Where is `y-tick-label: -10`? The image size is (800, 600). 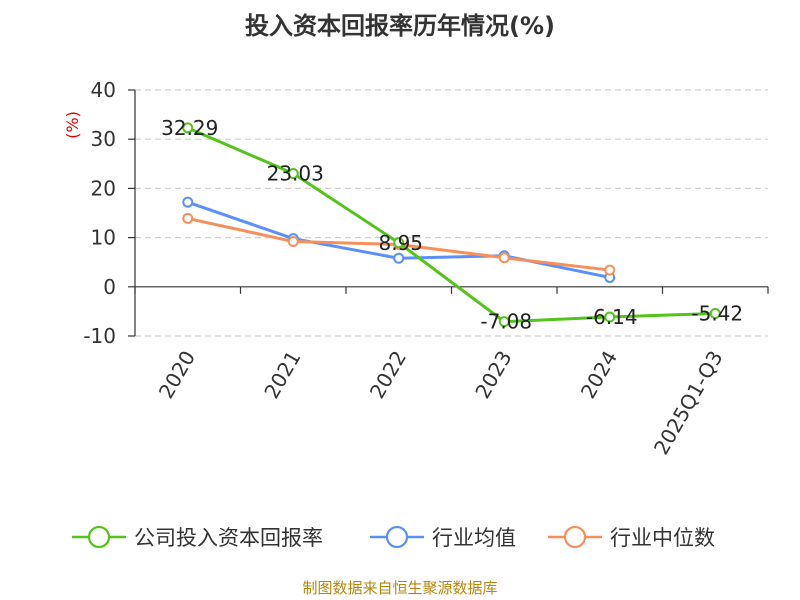 y-tick-label: -10 is located at coordinates (99, 336).